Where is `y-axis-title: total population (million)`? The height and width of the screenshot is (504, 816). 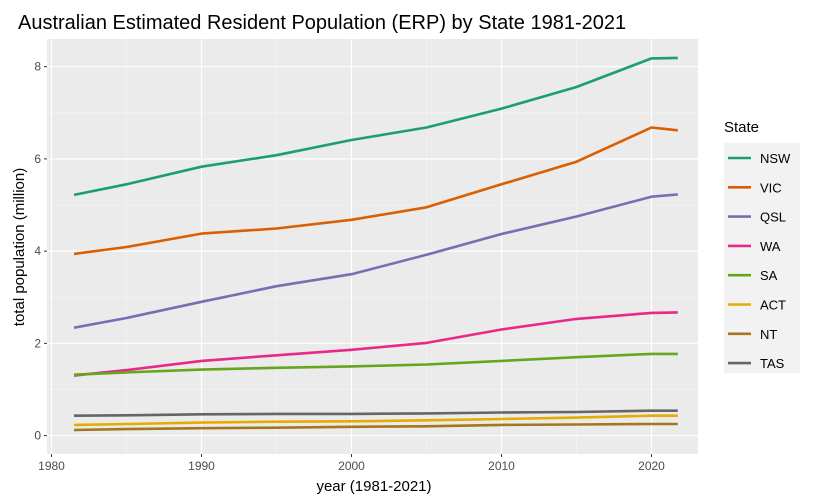 y-axis-title: total population (million) is located at coordinates (19, 247).